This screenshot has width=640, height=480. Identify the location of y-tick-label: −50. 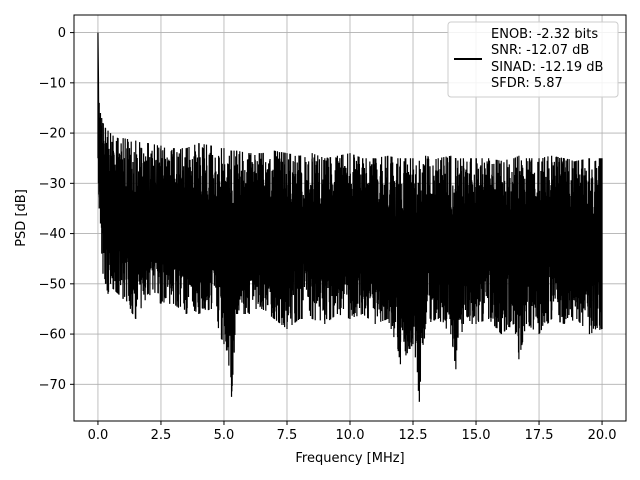
(52, 284).